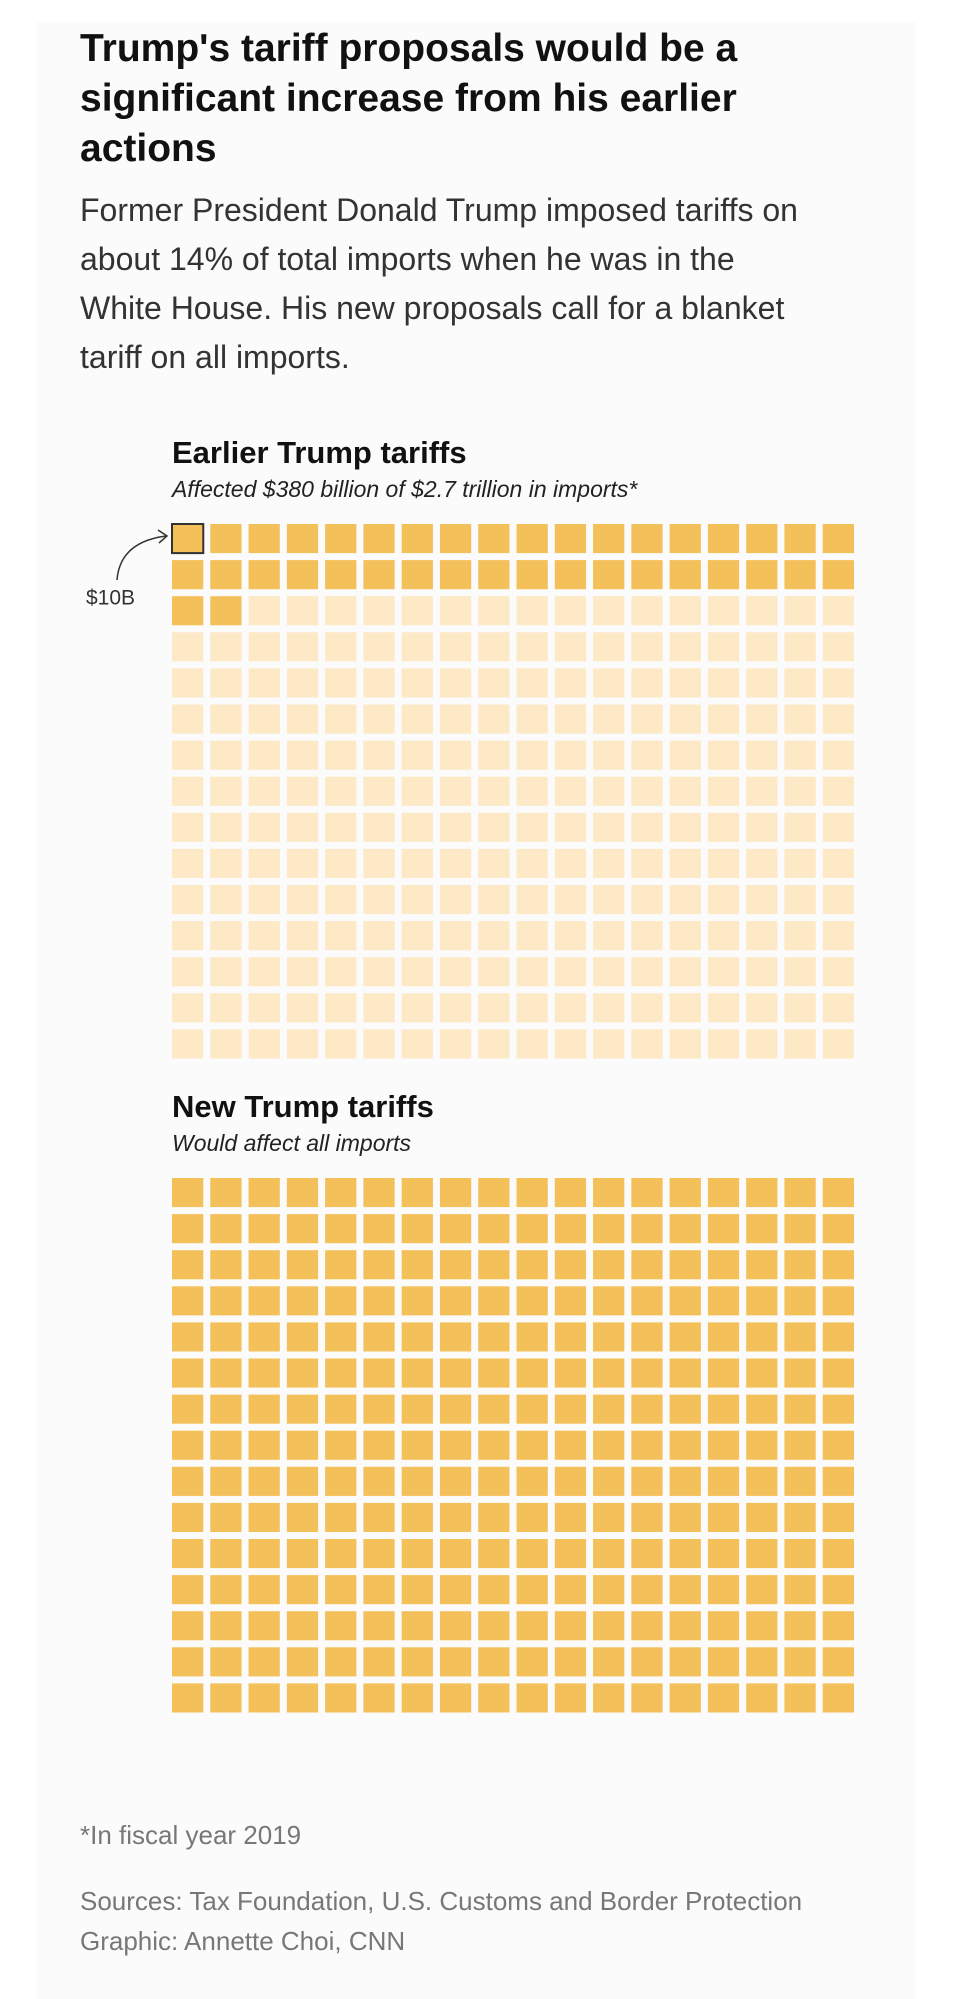 This screenshot has height=1999, width=955. Describe the element at coordinates (163, 536) in the screenshot. I see `arrow-head` at that location.